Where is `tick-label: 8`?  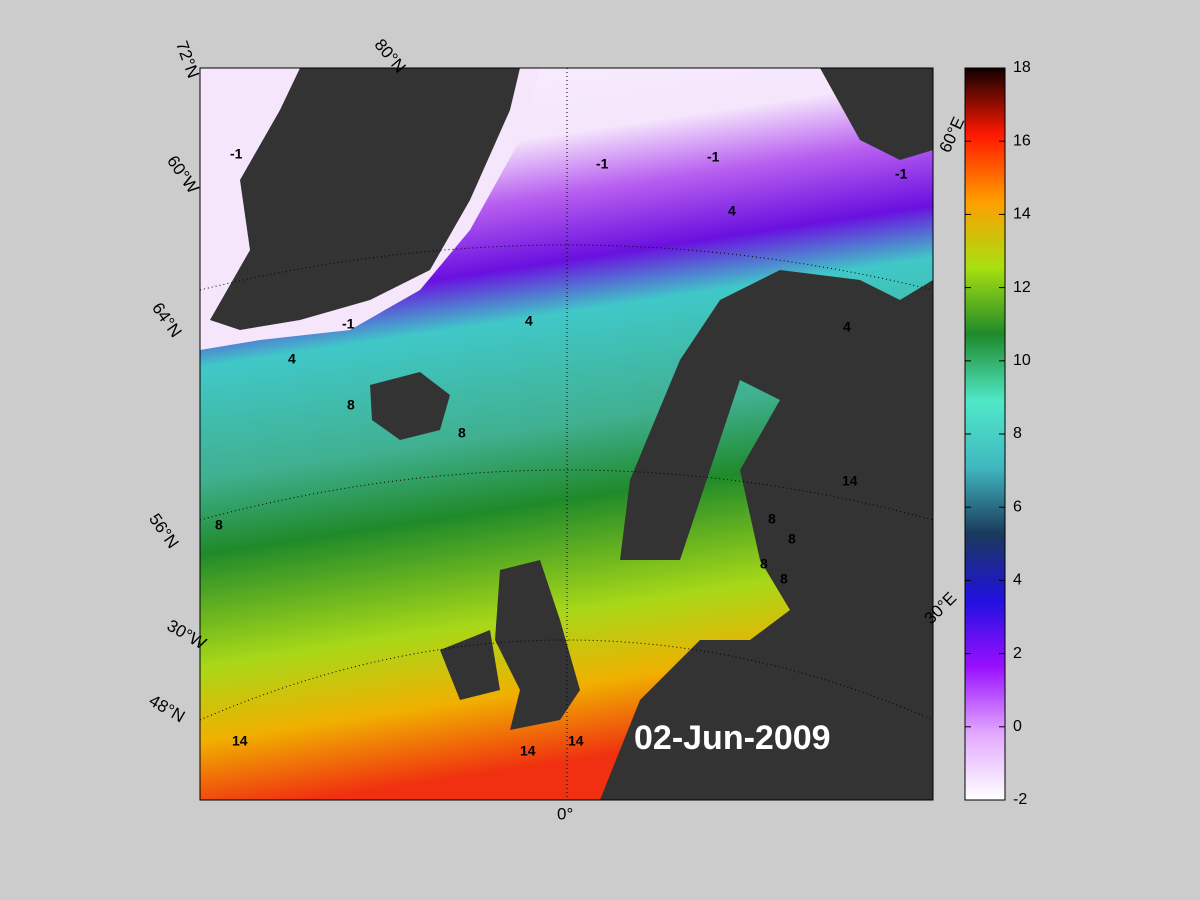
tick-label: 8 is located at coordinates (1017, 433).